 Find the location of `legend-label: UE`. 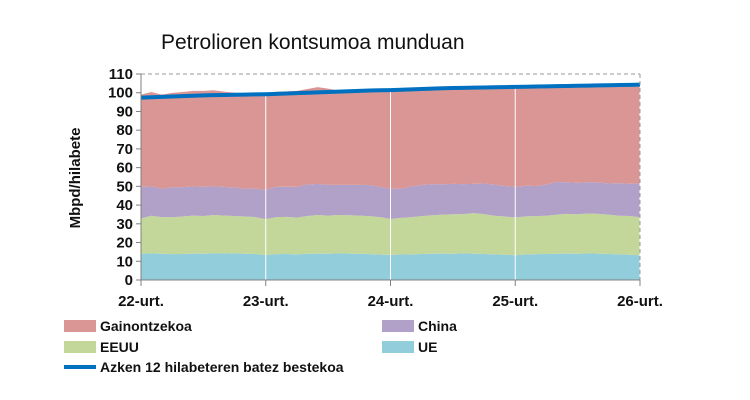

legend-label: UE is located at coordinates (427, 347).